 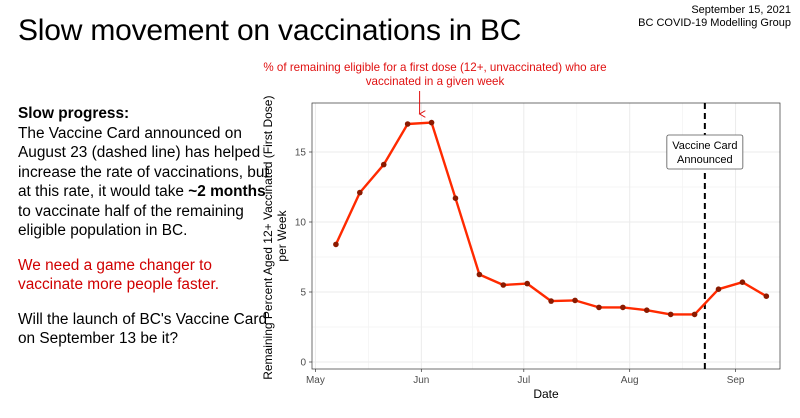 I want to click on slide-title: Slow movement on vaccinations in BC, so click(x=270, y=30).